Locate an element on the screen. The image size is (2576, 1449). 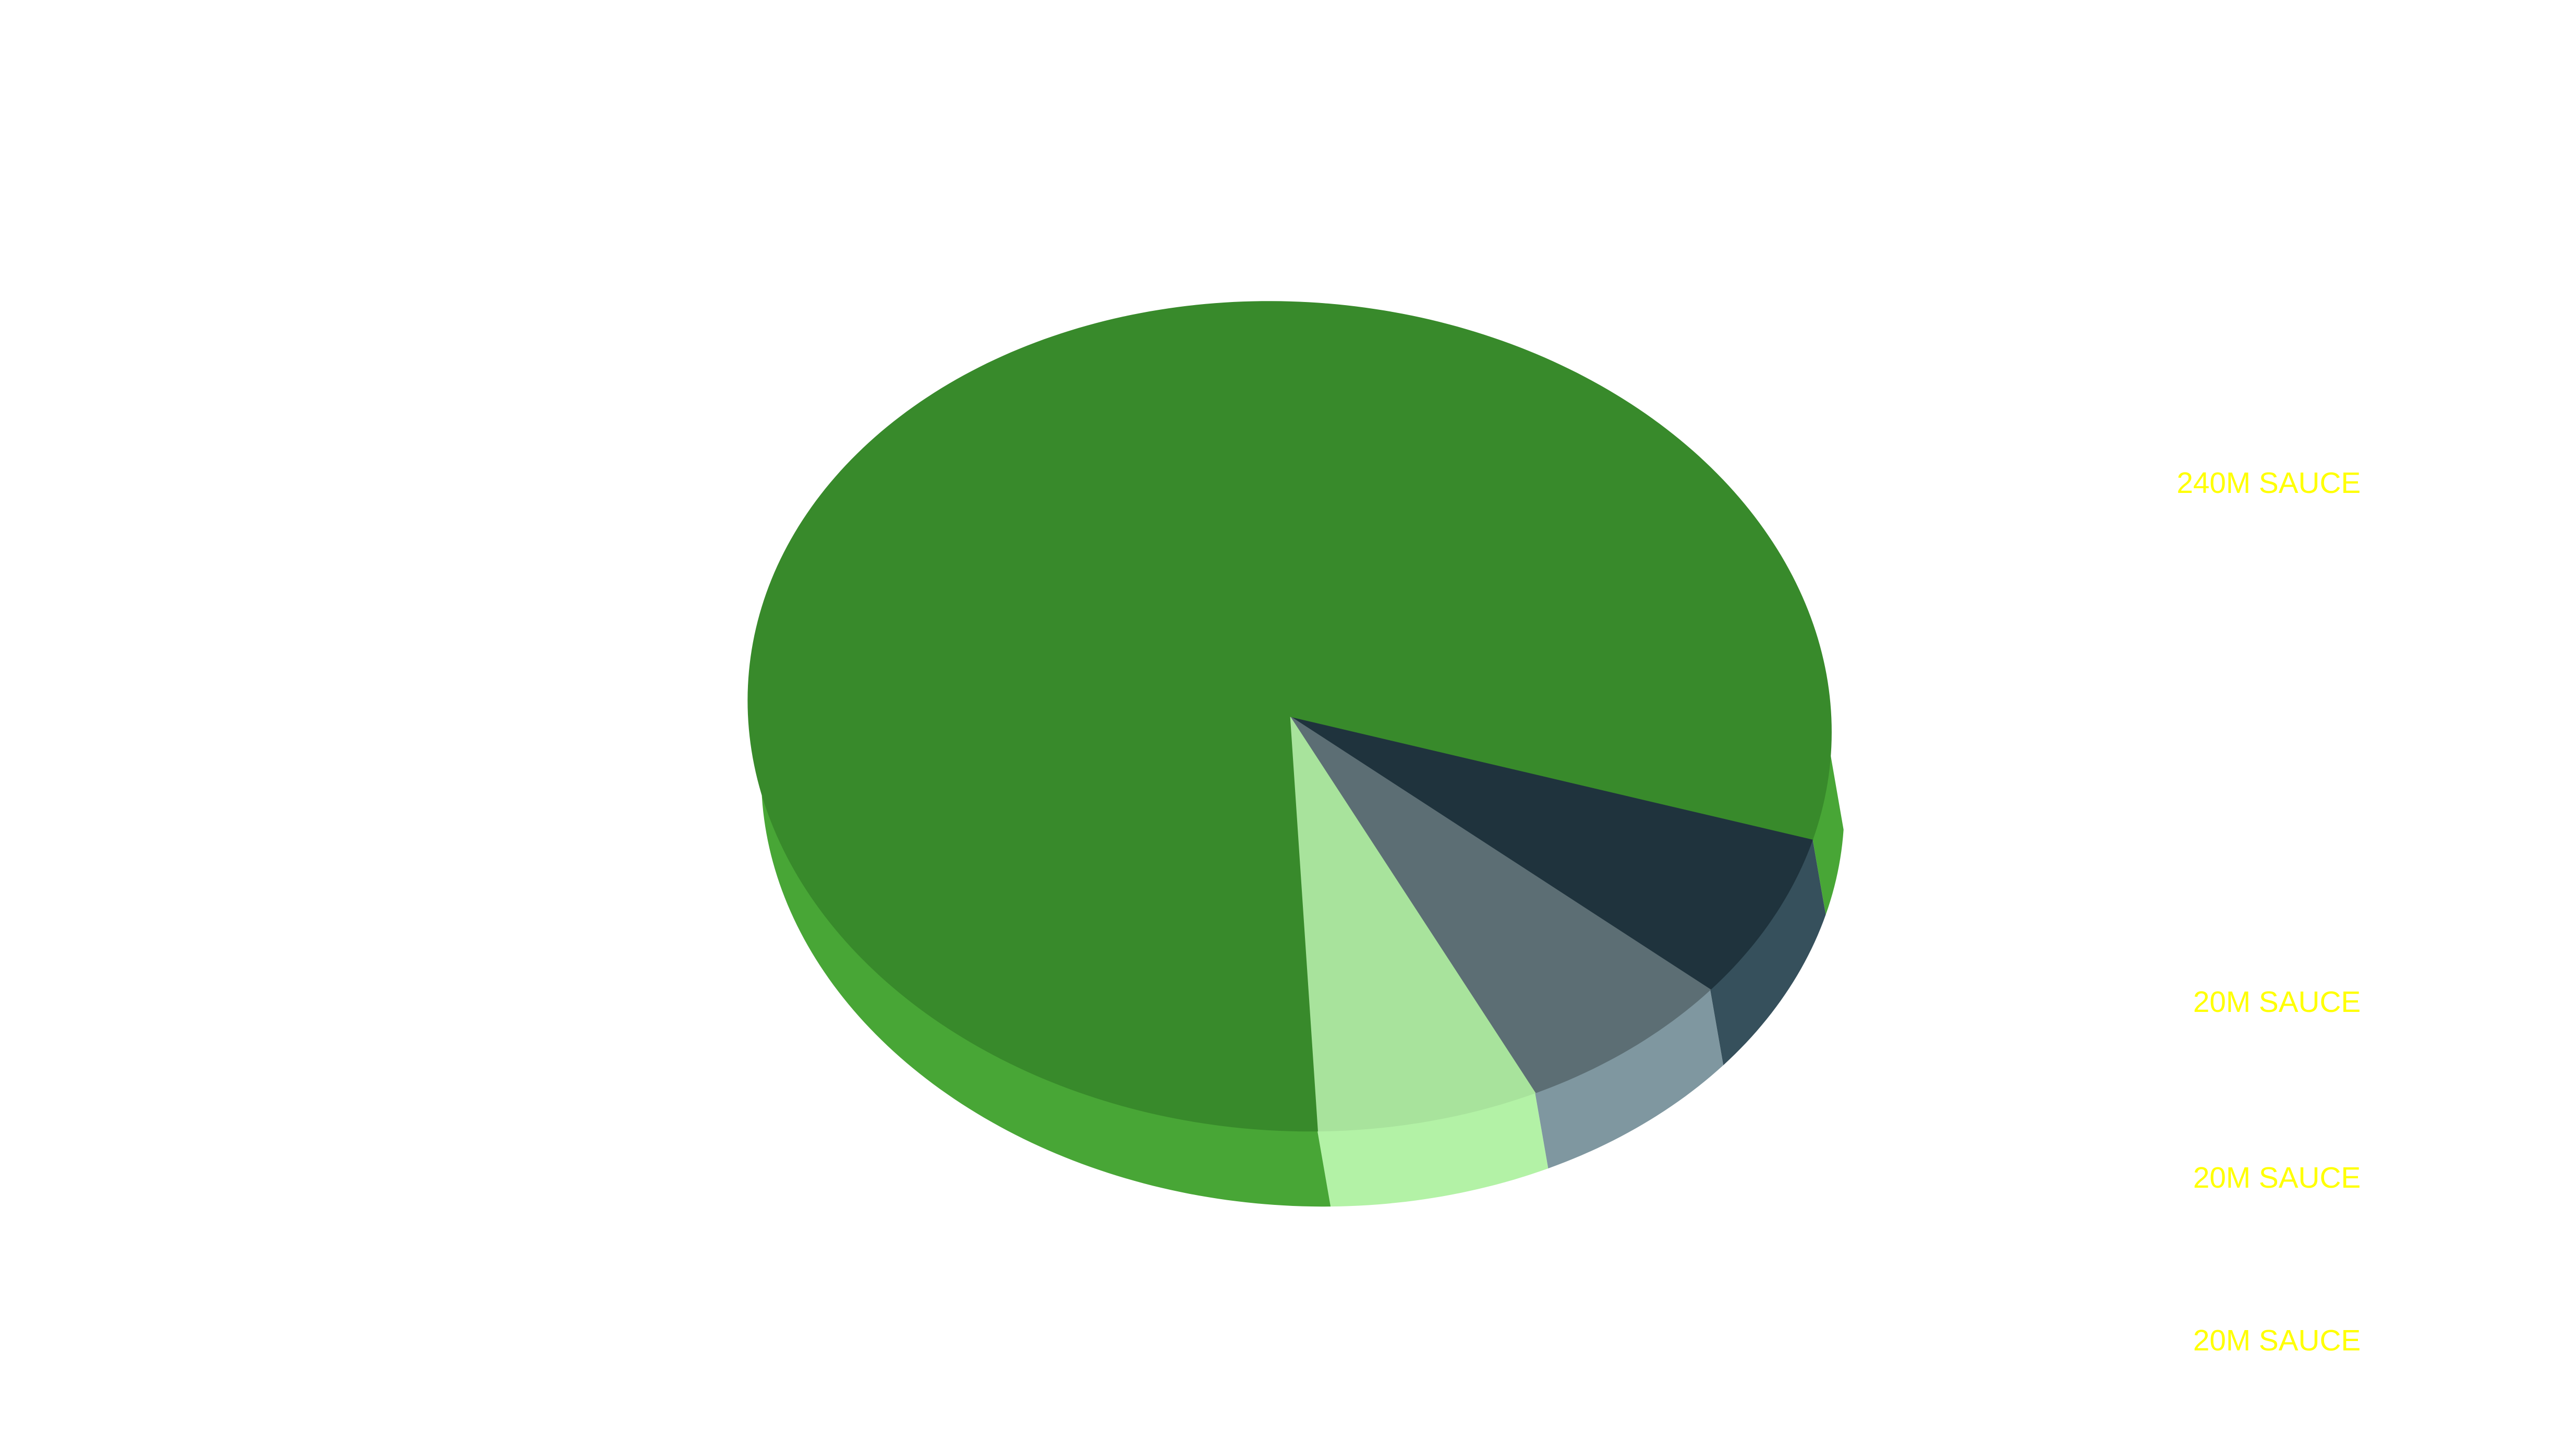
slice-label-0: 240M SAUCE is located at coordinates (2268, 483).